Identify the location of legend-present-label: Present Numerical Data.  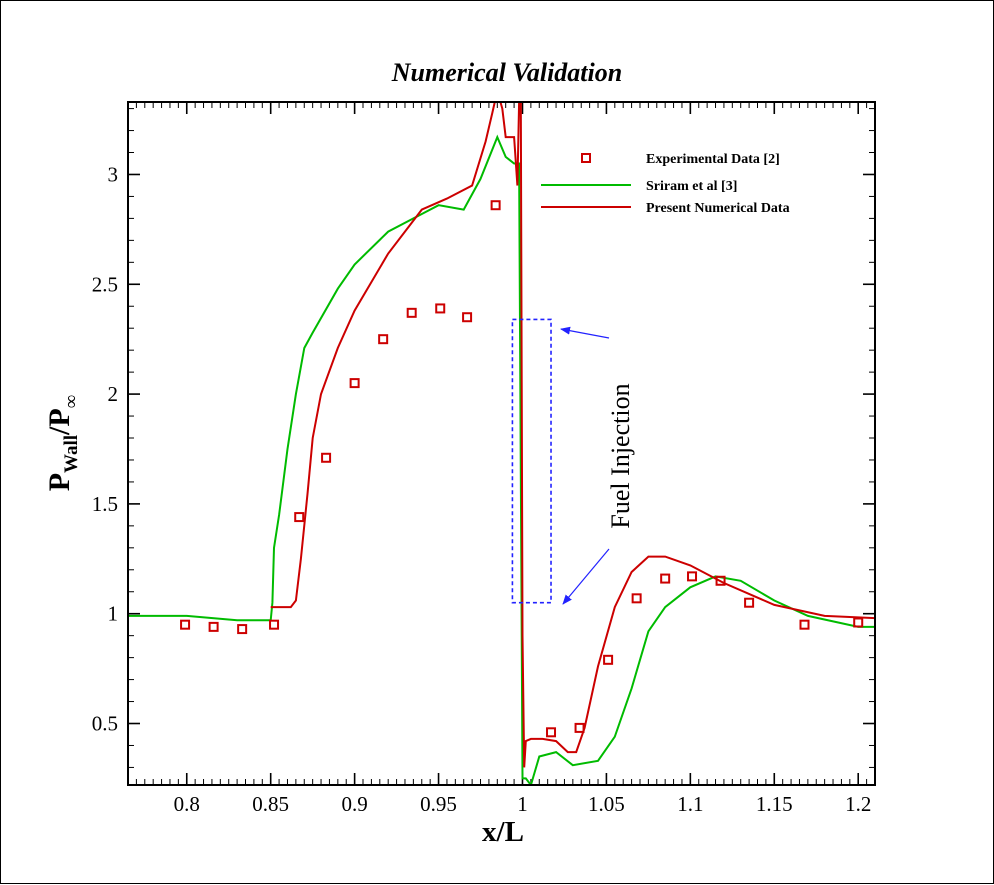
(718, 208).